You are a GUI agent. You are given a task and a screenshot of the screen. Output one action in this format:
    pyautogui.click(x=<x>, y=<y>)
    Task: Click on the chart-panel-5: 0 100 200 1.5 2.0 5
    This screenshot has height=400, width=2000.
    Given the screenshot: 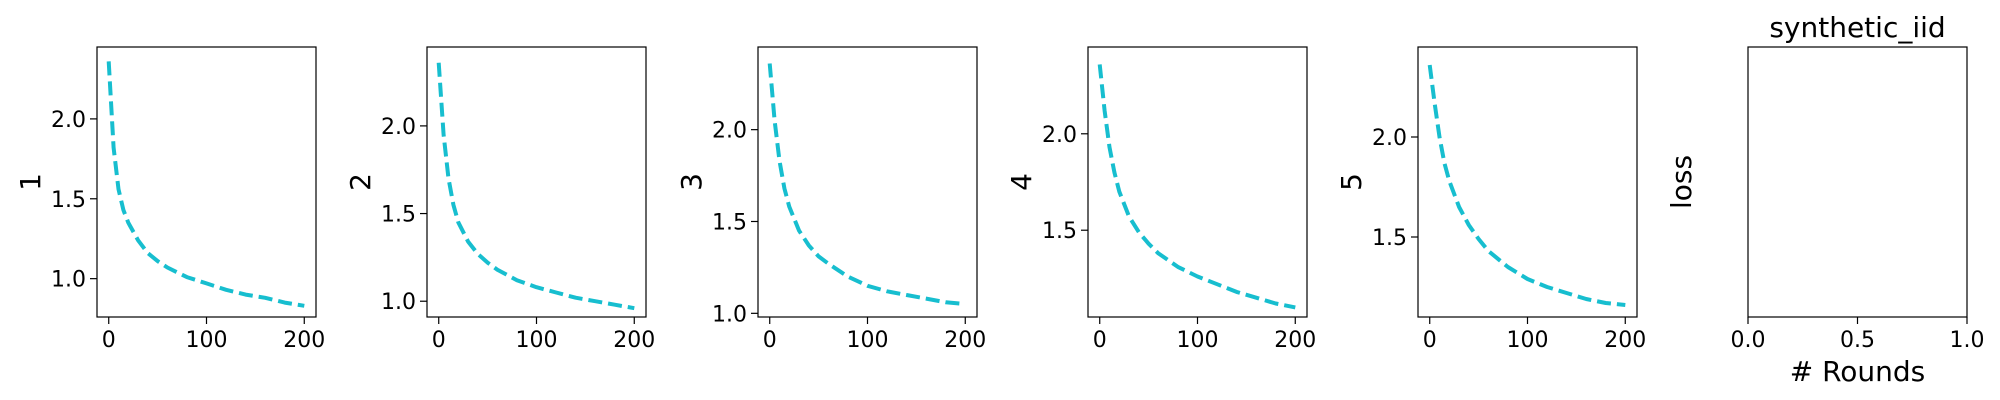 What is the action you would take?
    pyautogui.click(x=1490, y=199)
    